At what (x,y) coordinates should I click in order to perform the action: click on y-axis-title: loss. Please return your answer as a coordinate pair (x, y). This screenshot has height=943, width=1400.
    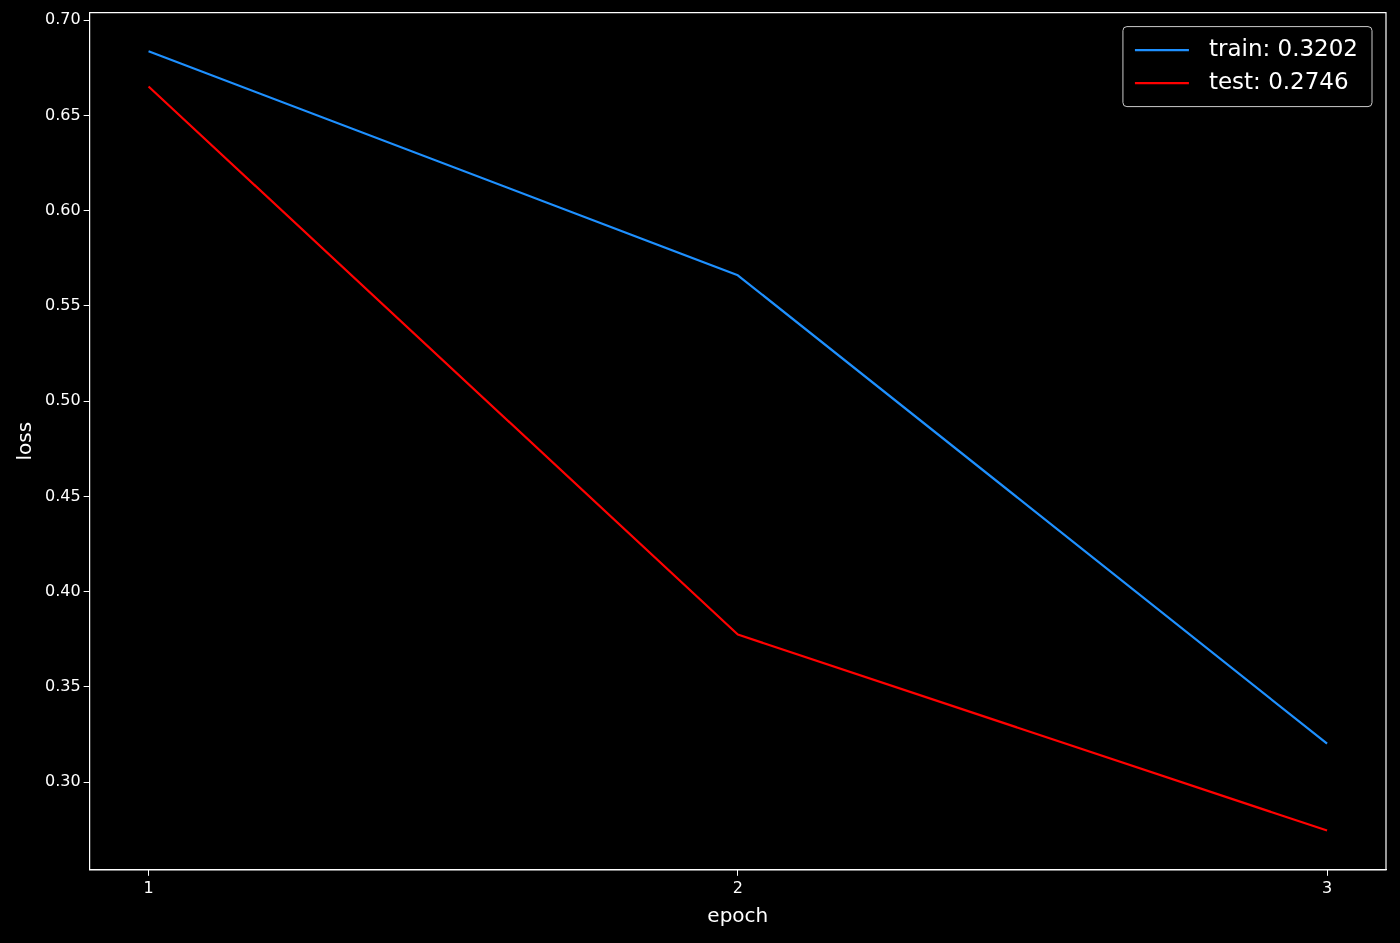
    Looking at the image, I should click on (24, 441).